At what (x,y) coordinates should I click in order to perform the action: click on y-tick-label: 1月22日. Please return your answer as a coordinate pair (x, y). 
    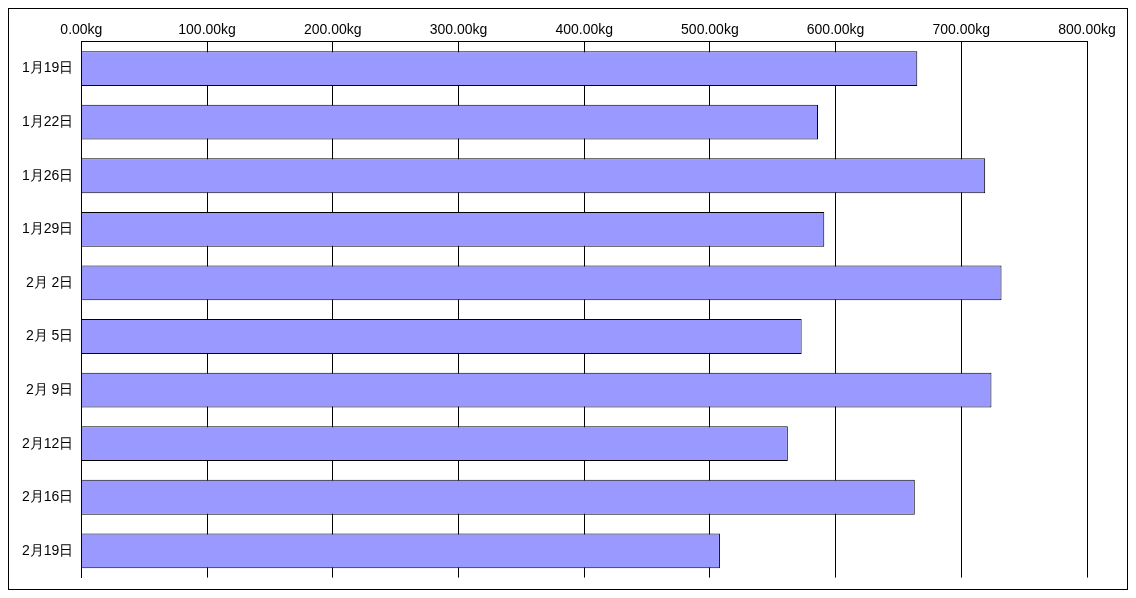
    Looking at the image, I should click on (48, 121).